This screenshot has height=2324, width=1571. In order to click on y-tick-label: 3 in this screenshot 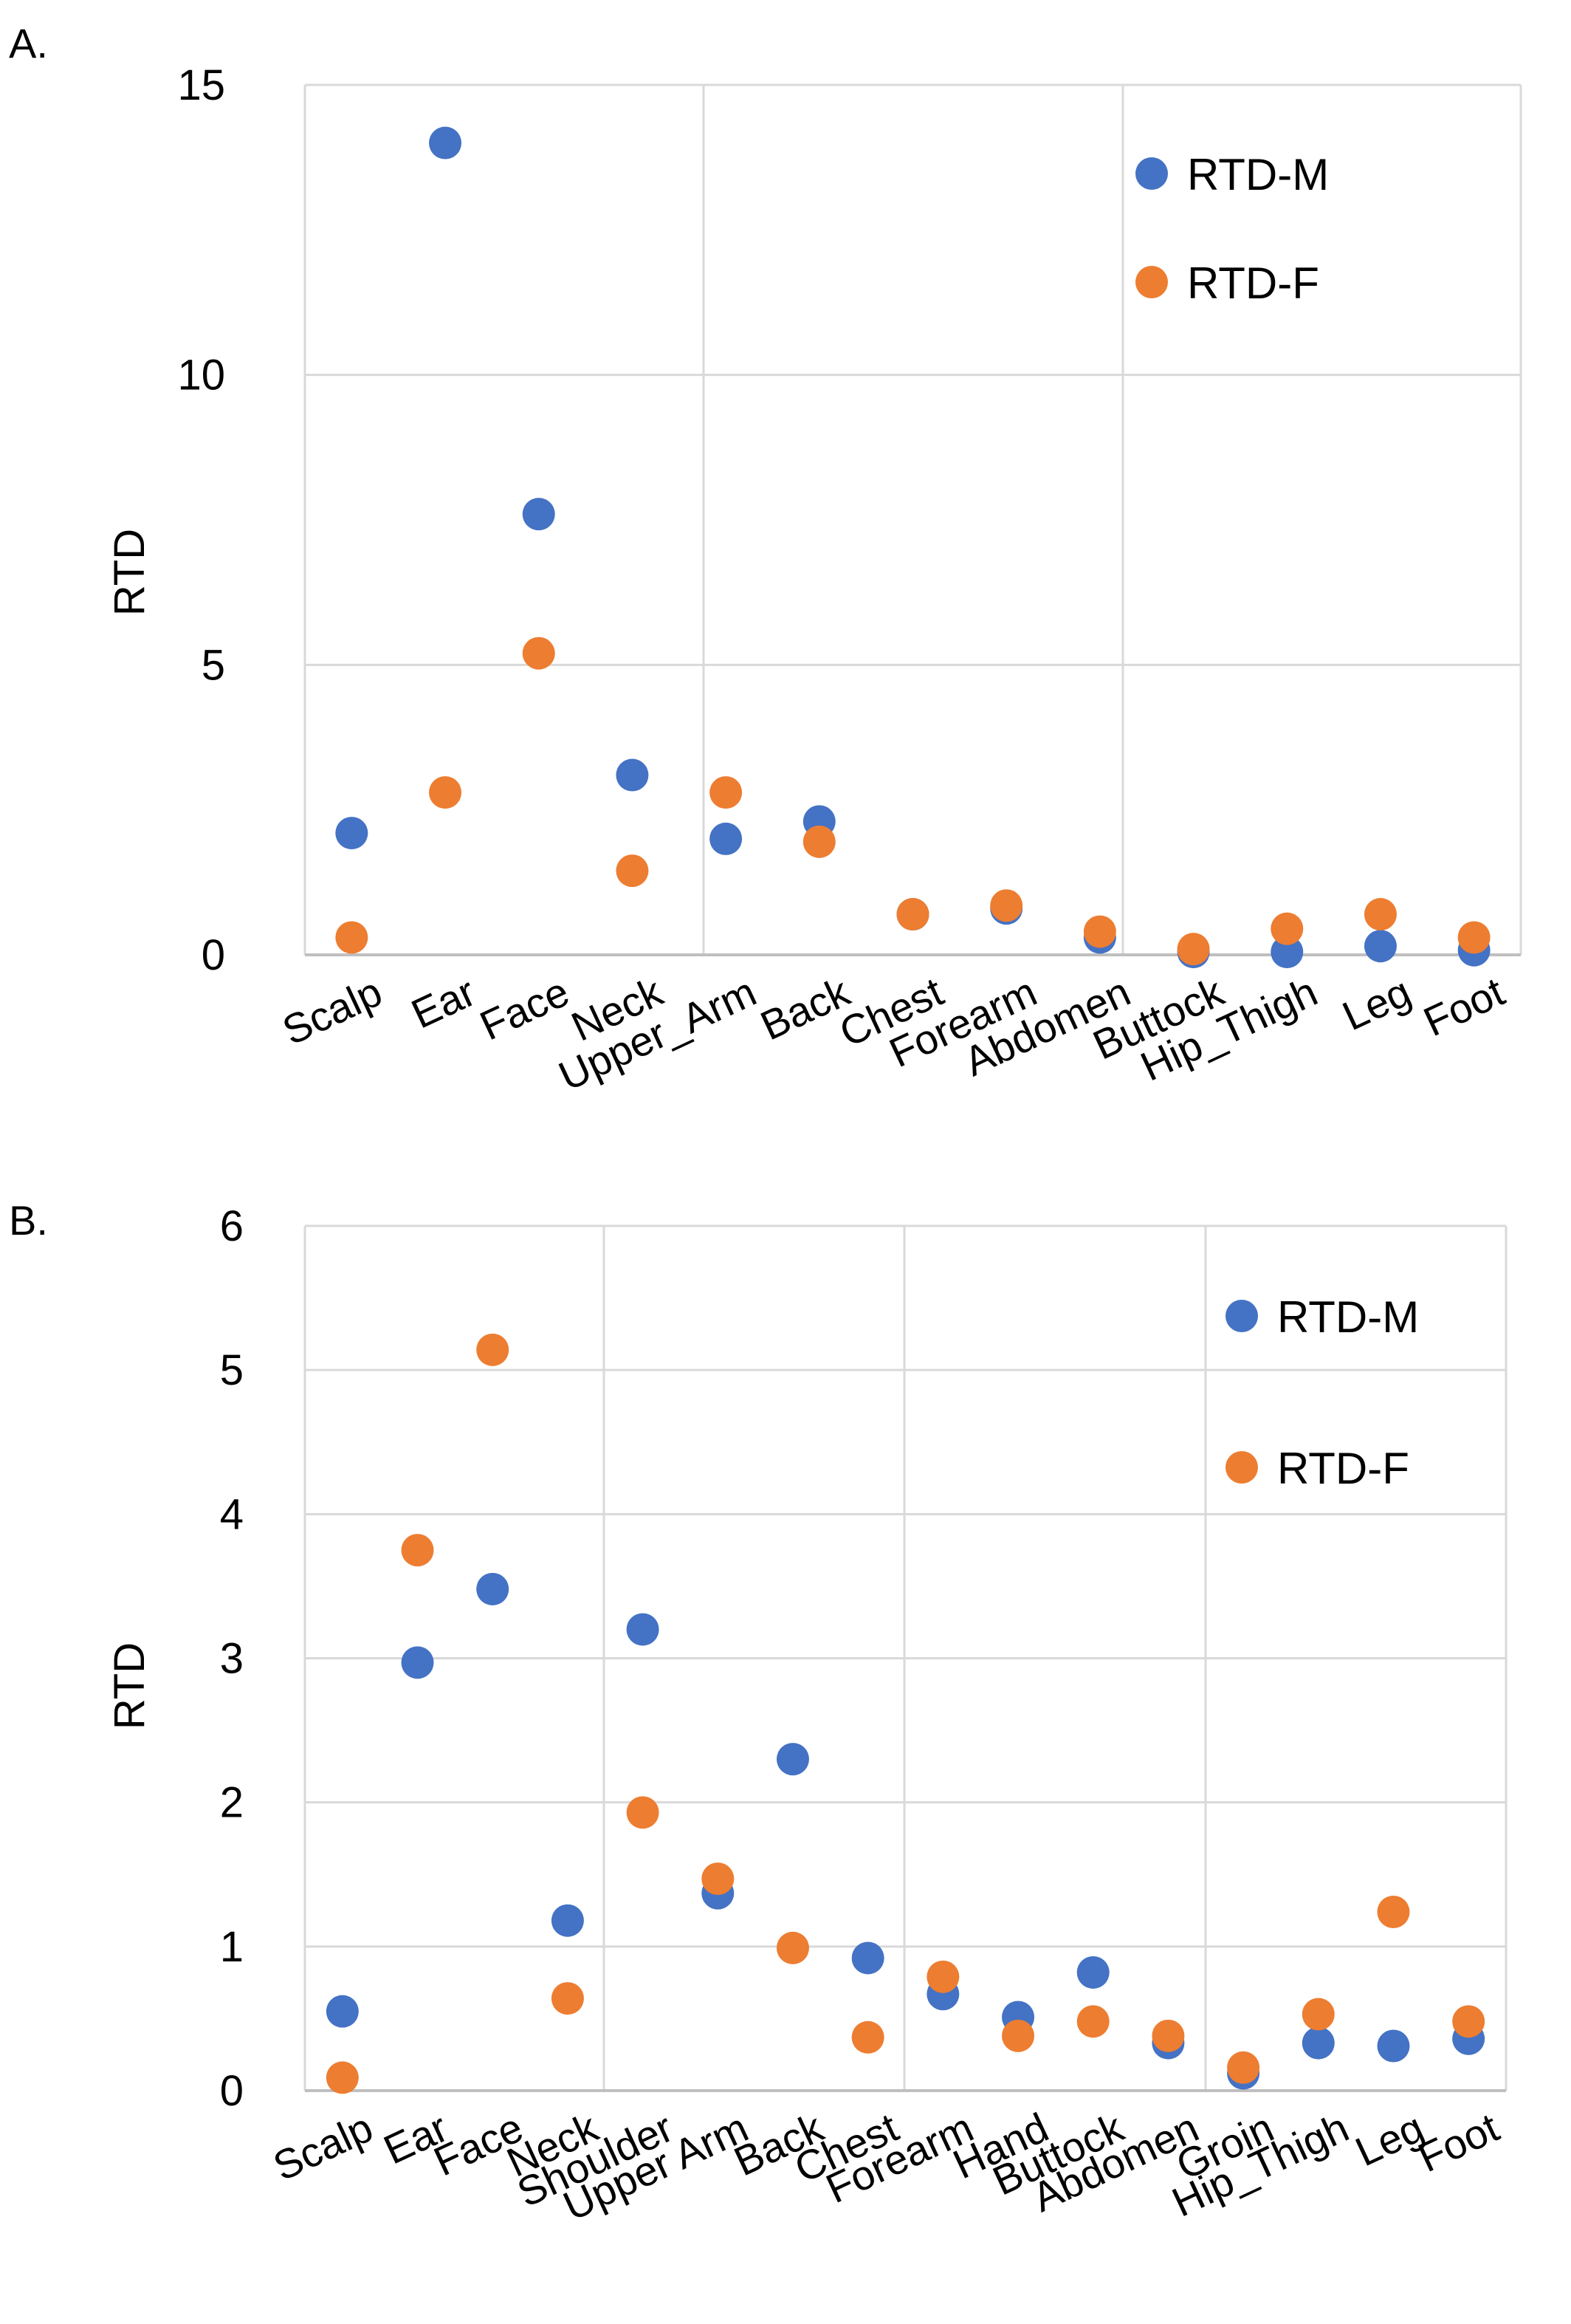, I will do `click(232, 1659)`.